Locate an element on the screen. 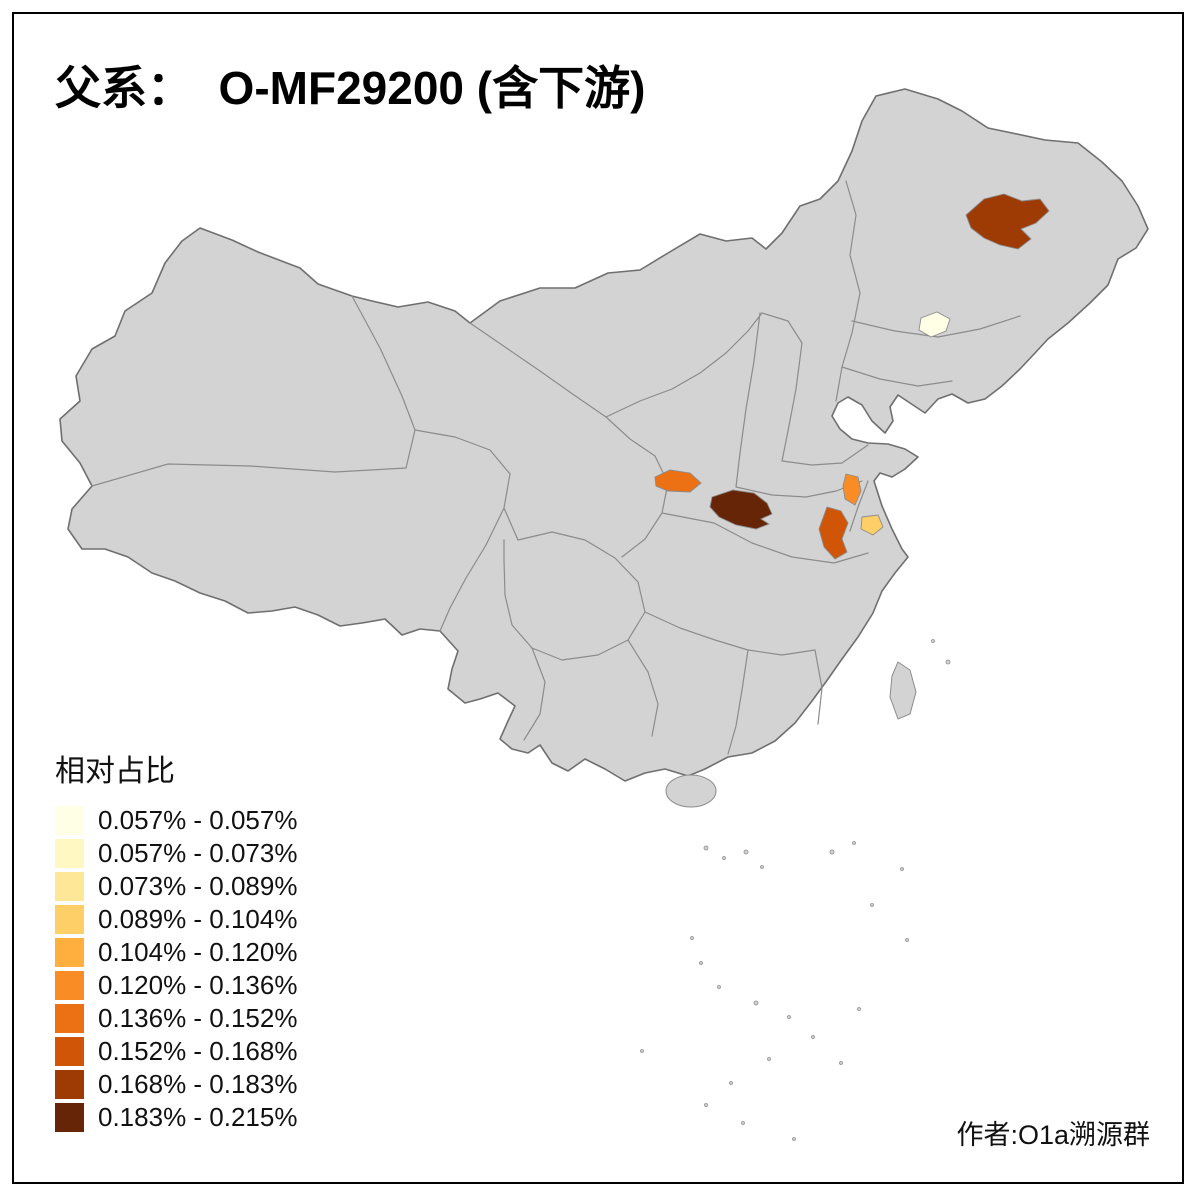 This screenshot has height=1200, width=1200. legend-label: 0.120% - 0.136% is located at coordinates (198, 985).